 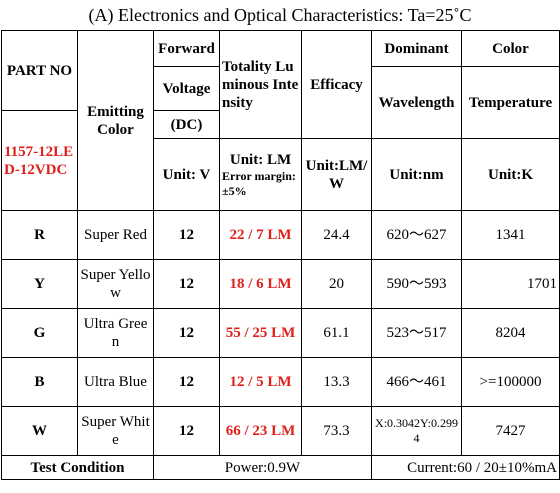 I want to click on table-cell: 620～627, so click(x=416, y=235).